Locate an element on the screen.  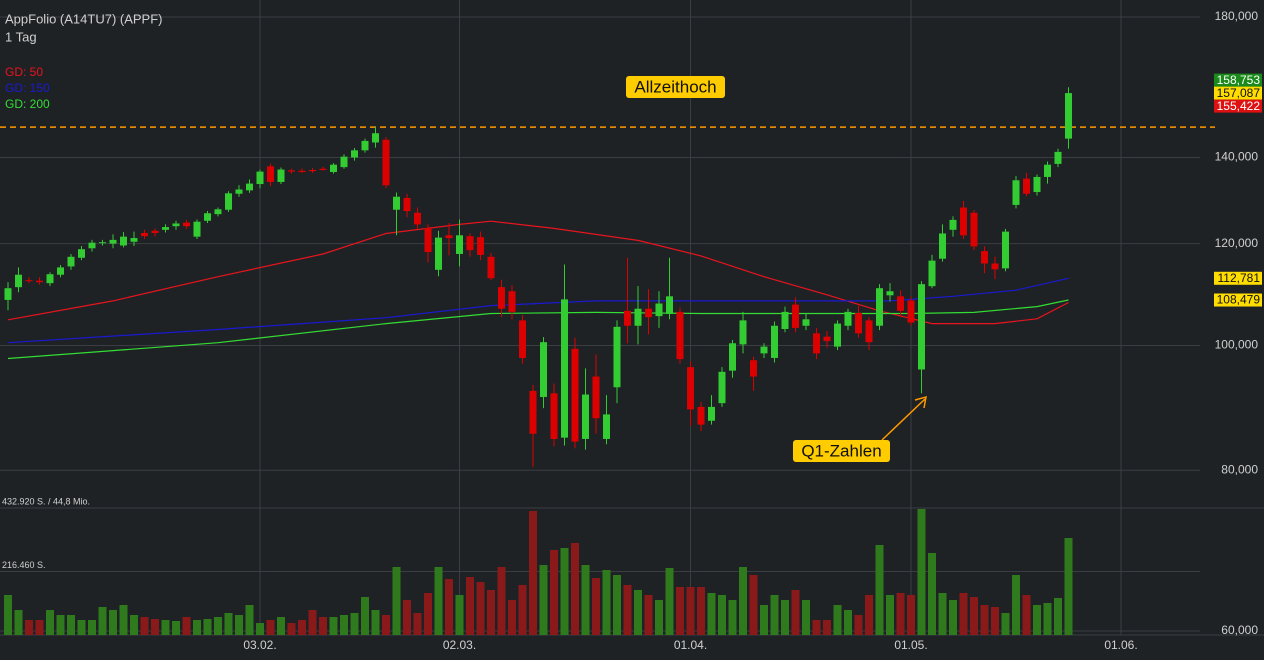
price-tag-label: 112,781 is located at coordinates (1239, 278).